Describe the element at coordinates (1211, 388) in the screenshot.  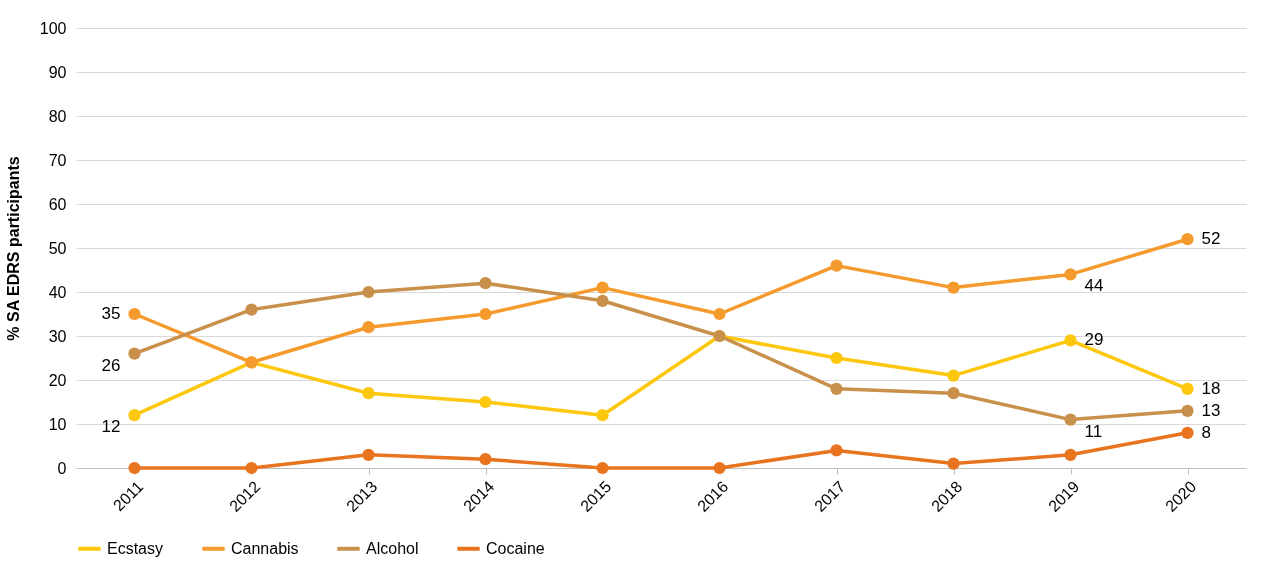
I see `data-label: 18` at that location.